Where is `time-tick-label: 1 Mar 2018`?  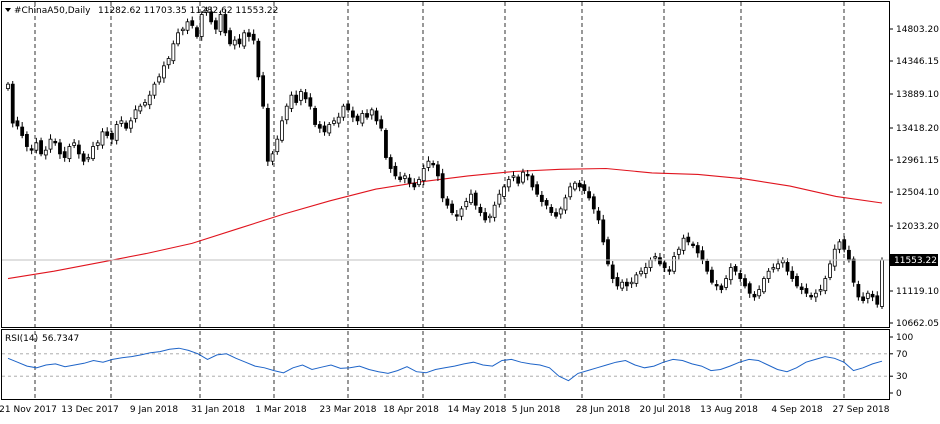
time-tick-label: 1 Mar 2018 is located at coordinates (281, 410).